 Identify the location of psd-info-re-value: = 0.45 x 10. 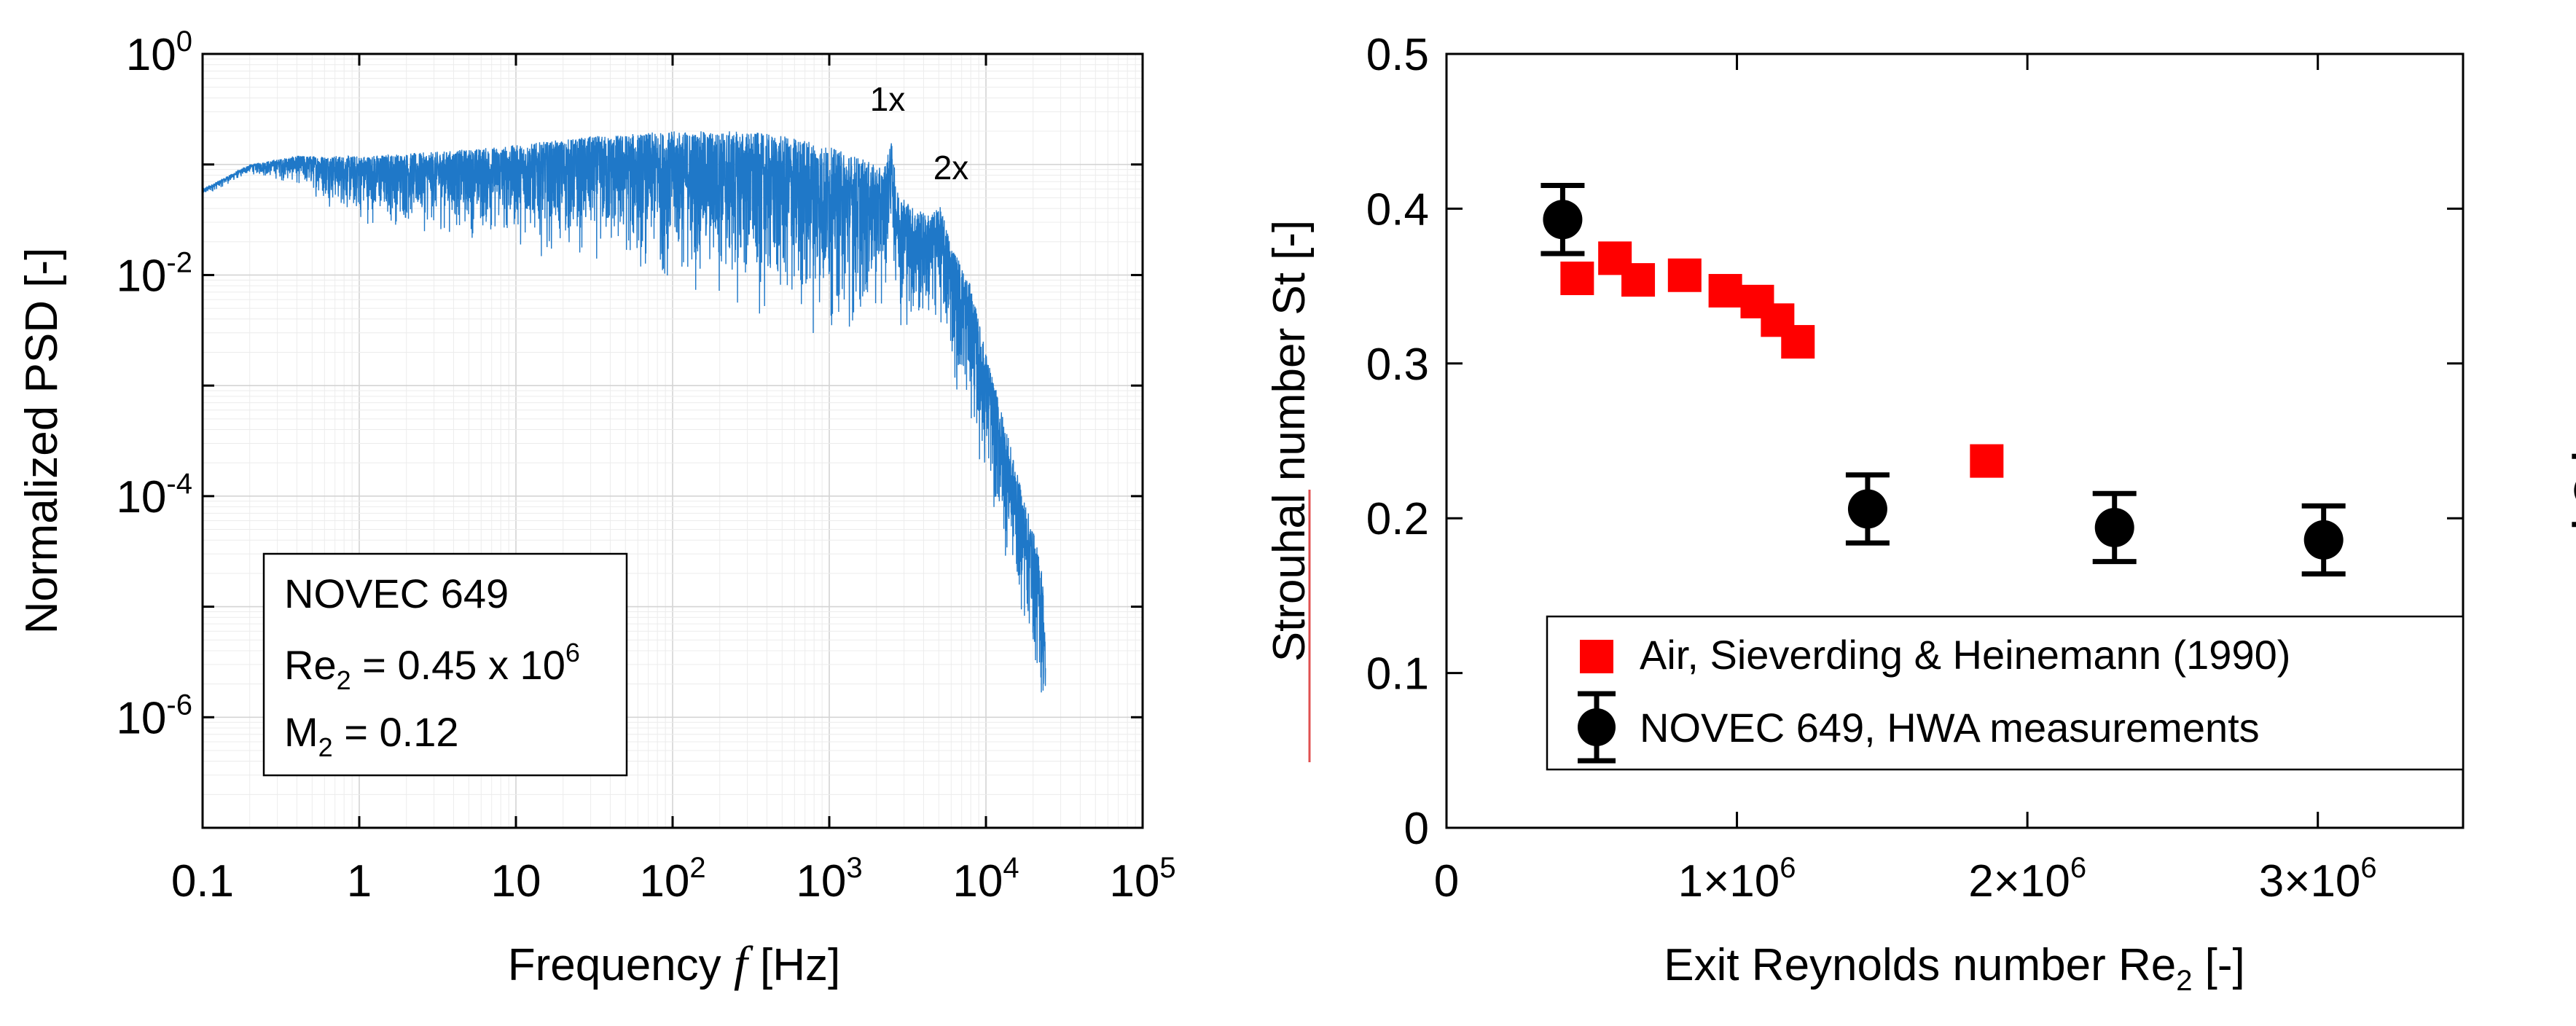
(458, 665).